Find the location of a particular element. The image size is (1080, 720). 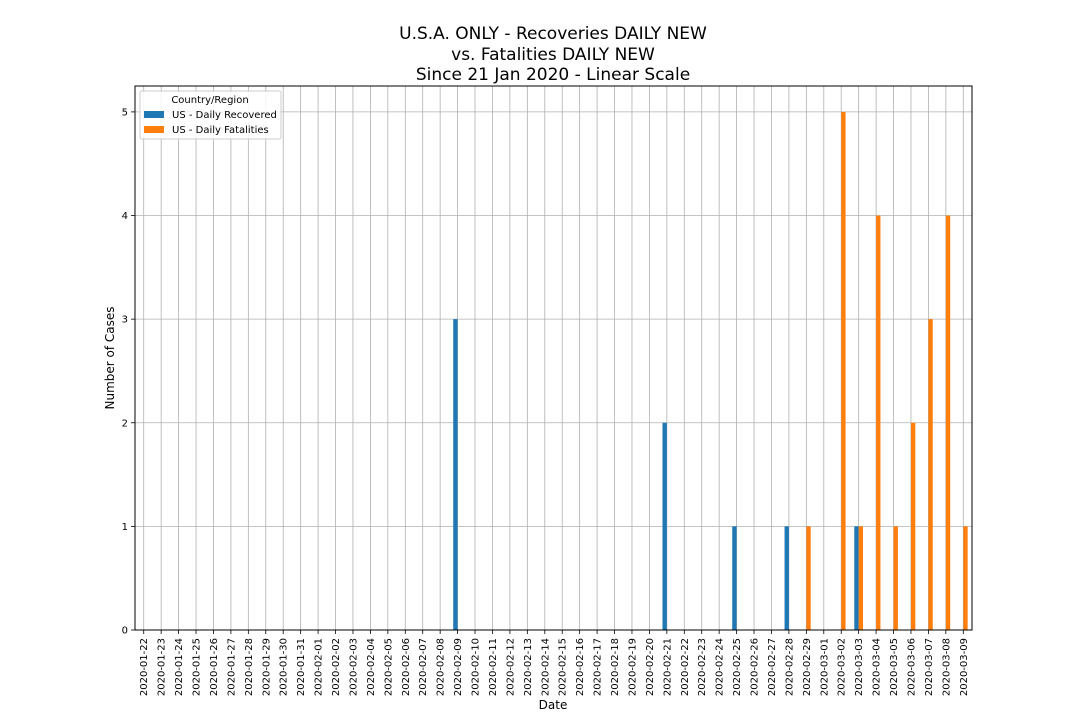

y-tick-label: 3 is located at coordinates (125, 320).